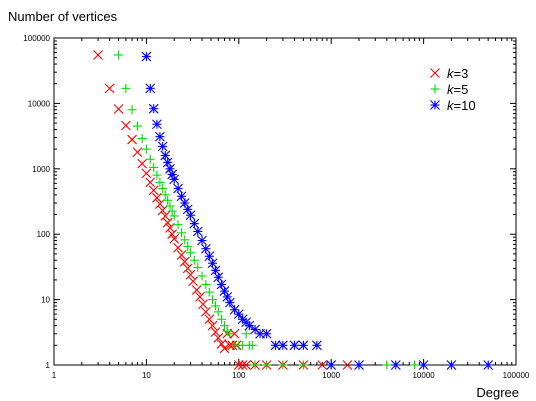  I want to click on x-tick-label: 1, so click(54, 375).